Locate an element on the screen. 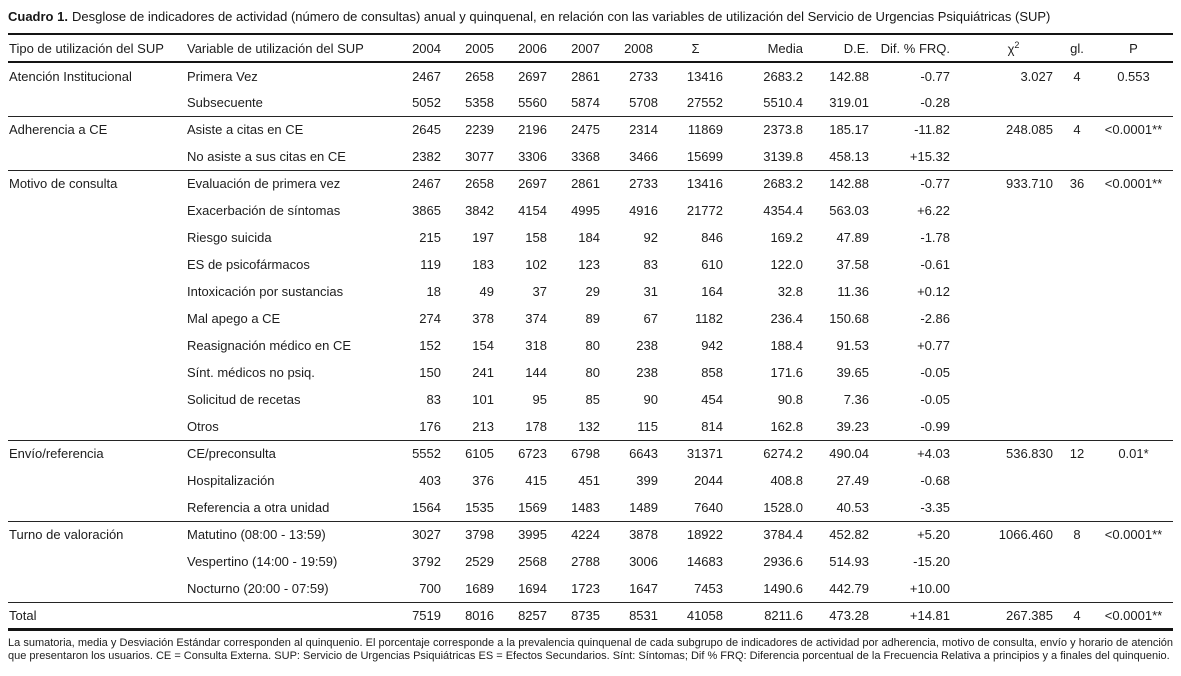 The image size is (1181, 676). cell-2007: 132 is located at coordinates (589, 426).